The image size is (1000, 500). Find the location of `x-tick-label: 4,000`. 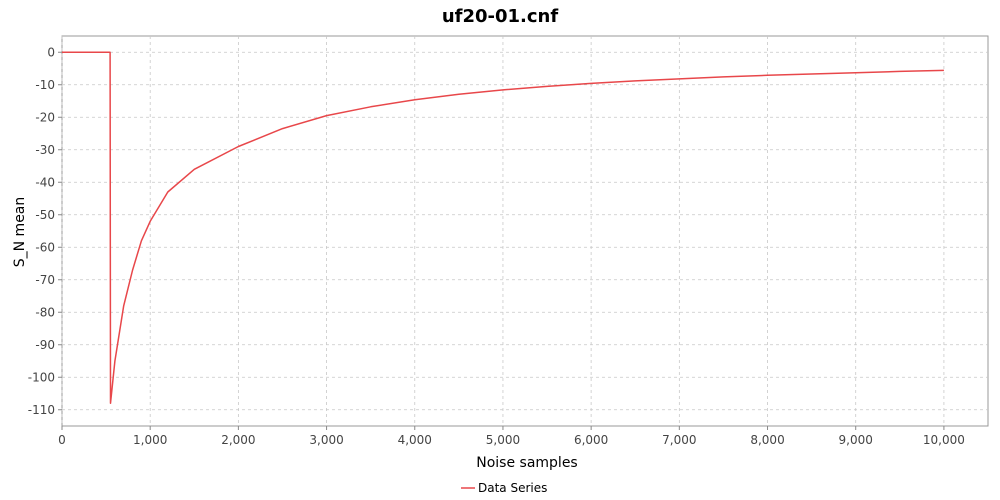

x-tick-label: 4,000 is located at coordinates (415, 440).